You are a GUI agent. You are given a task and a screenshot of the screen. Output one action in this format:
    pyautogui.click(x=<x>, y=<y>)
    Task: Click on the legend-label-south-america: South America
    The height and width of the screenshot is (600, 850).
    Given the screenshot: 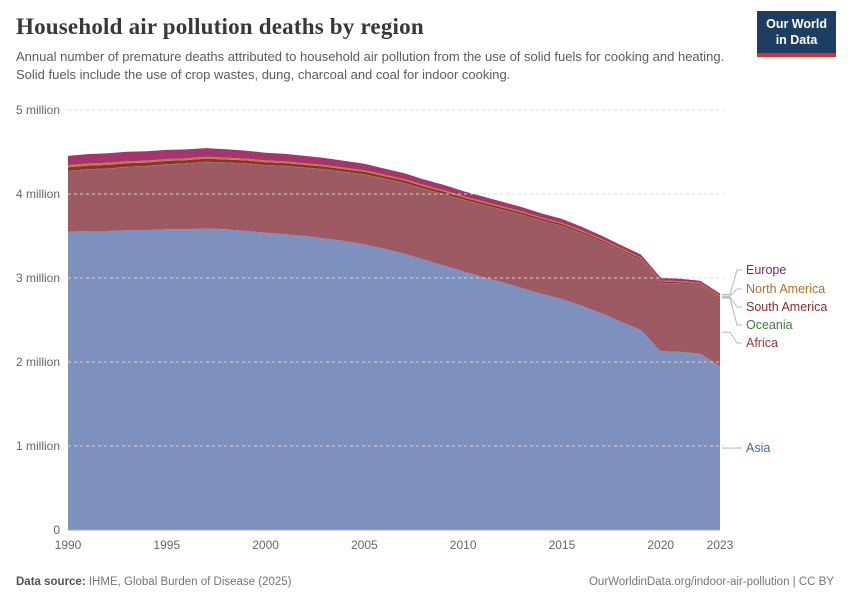 What is the action you would take?
    pyautogui.click(x=786, y=307)
    